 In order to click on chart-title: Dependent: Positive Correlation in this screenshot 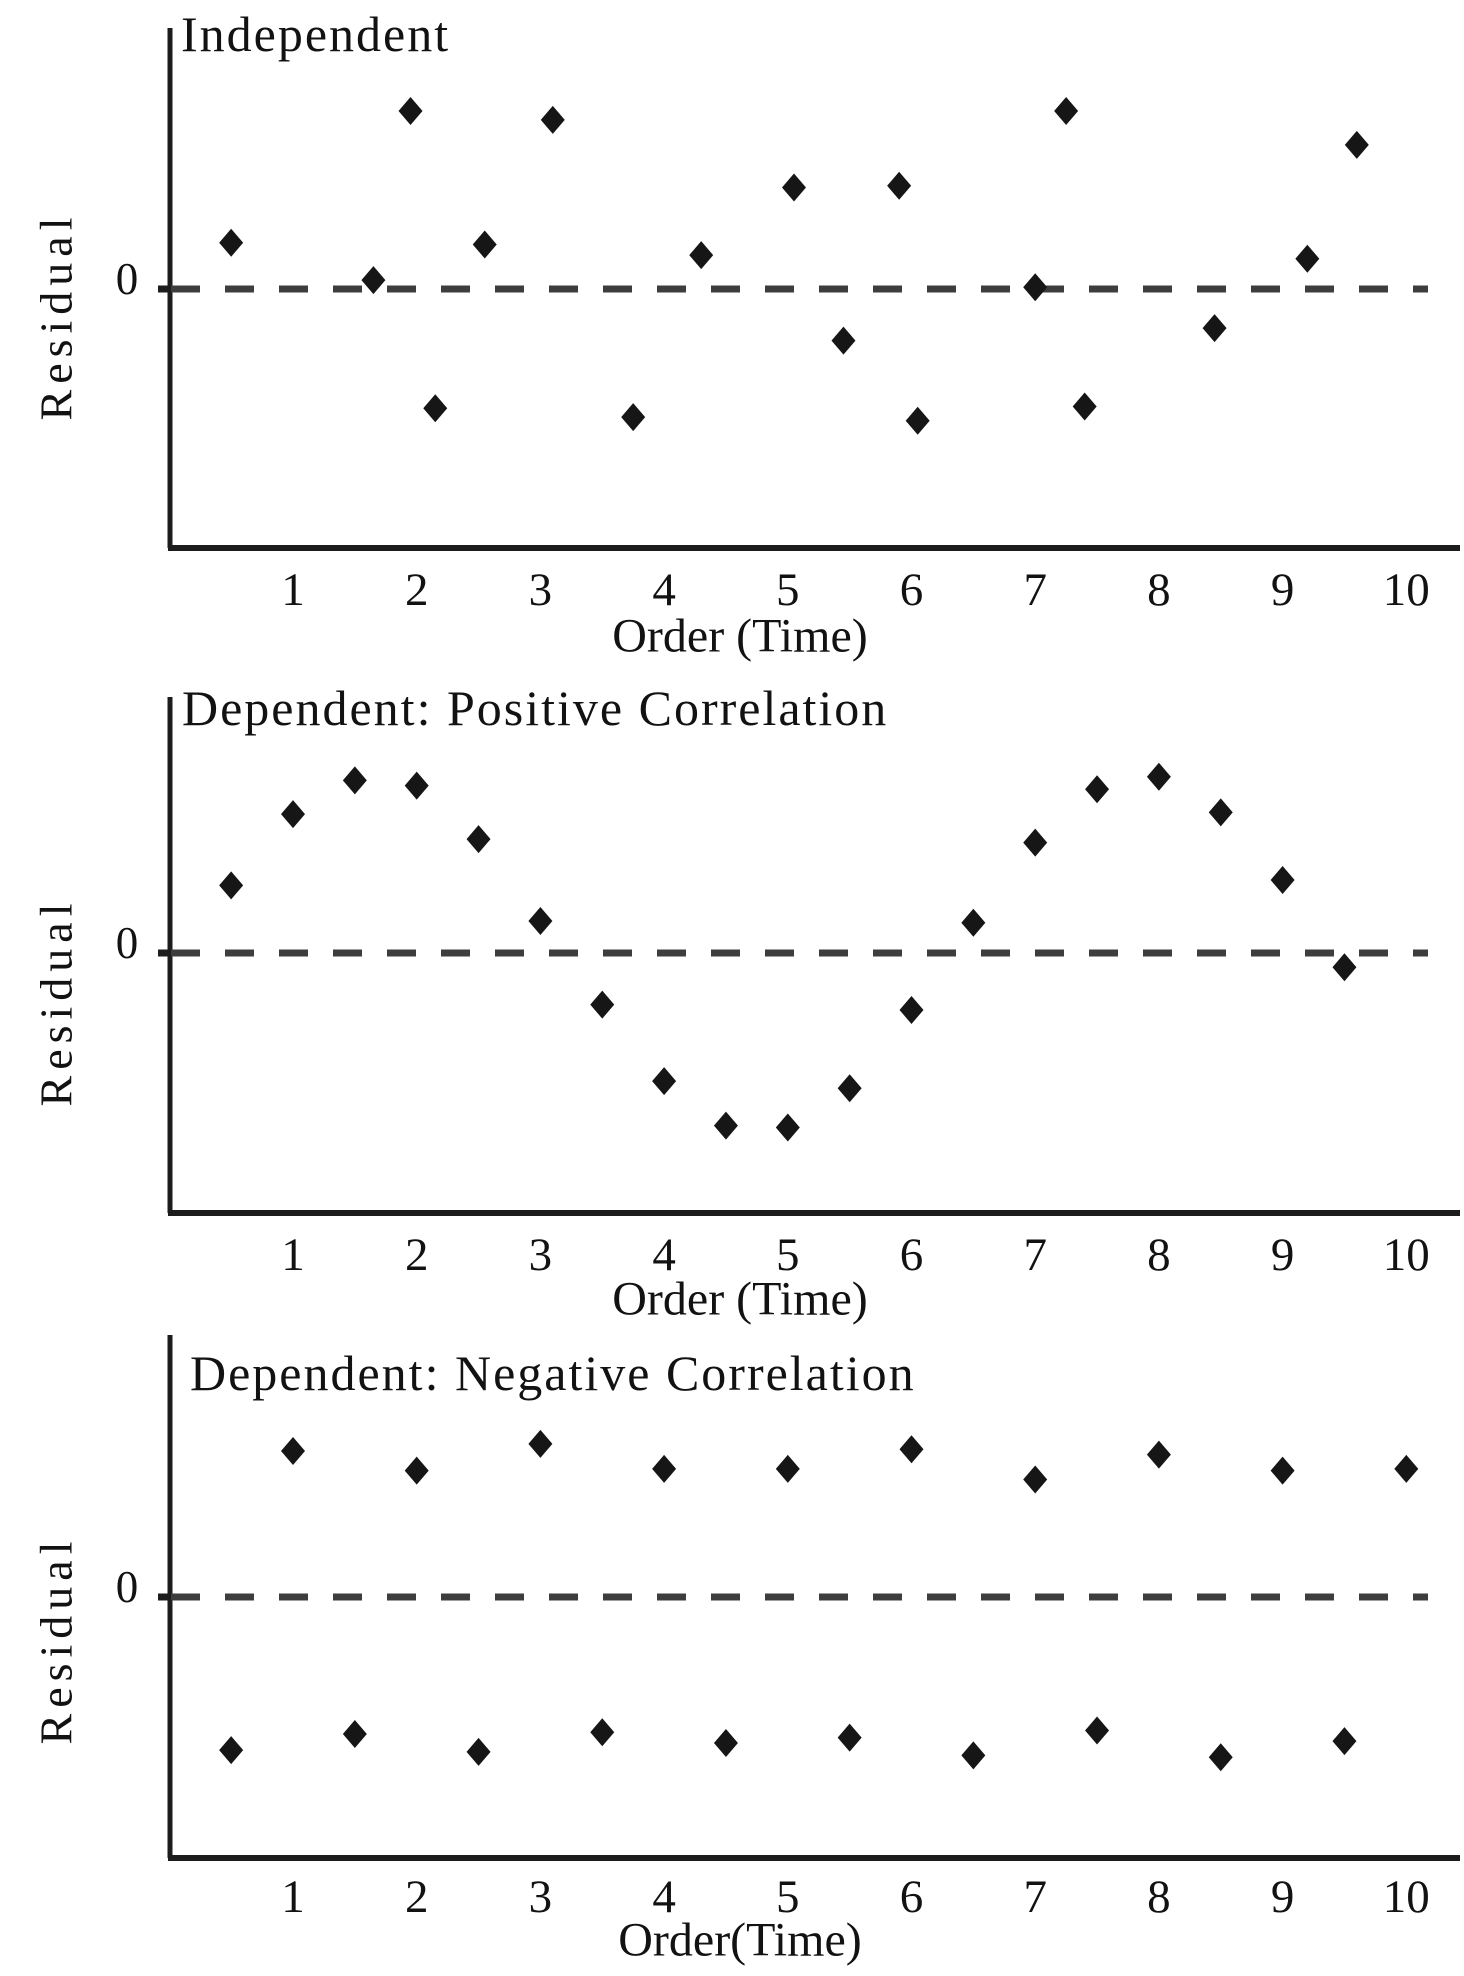, I will do `click(535, 708)`.